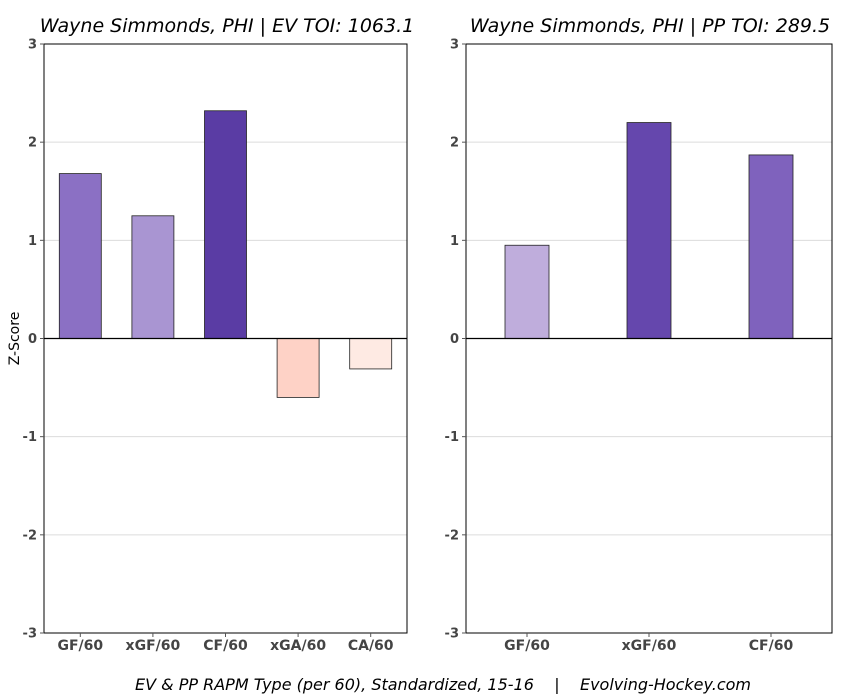  Describe the element at coordinates (227, 26) in the screenshot. I see `chart-title: Wayne Simmonds, PHI | EV TOI: 1063.1` at that location.